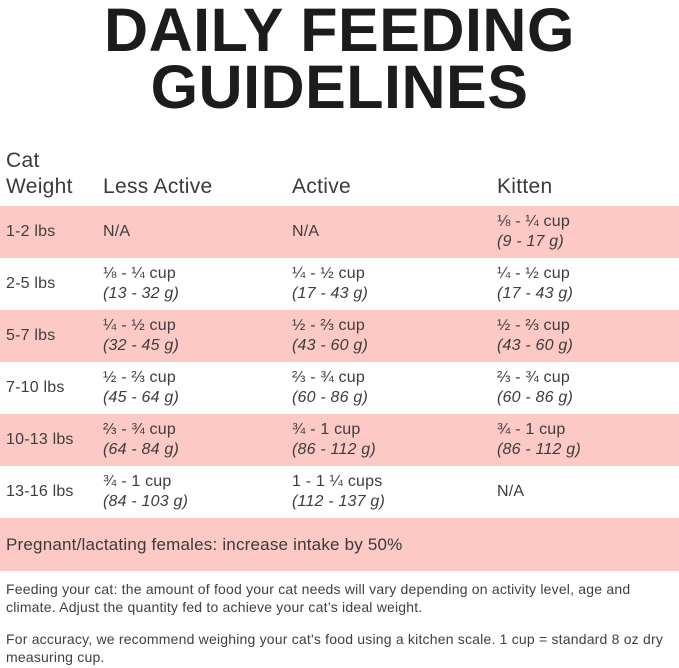 This screenshot has width=679, height=668. What do you see at coordinates (394, 284) in the screenshot?
I see `active-amount: ¼ - ½ cup (17 - 43 g)` at bounding box center [394, 284].